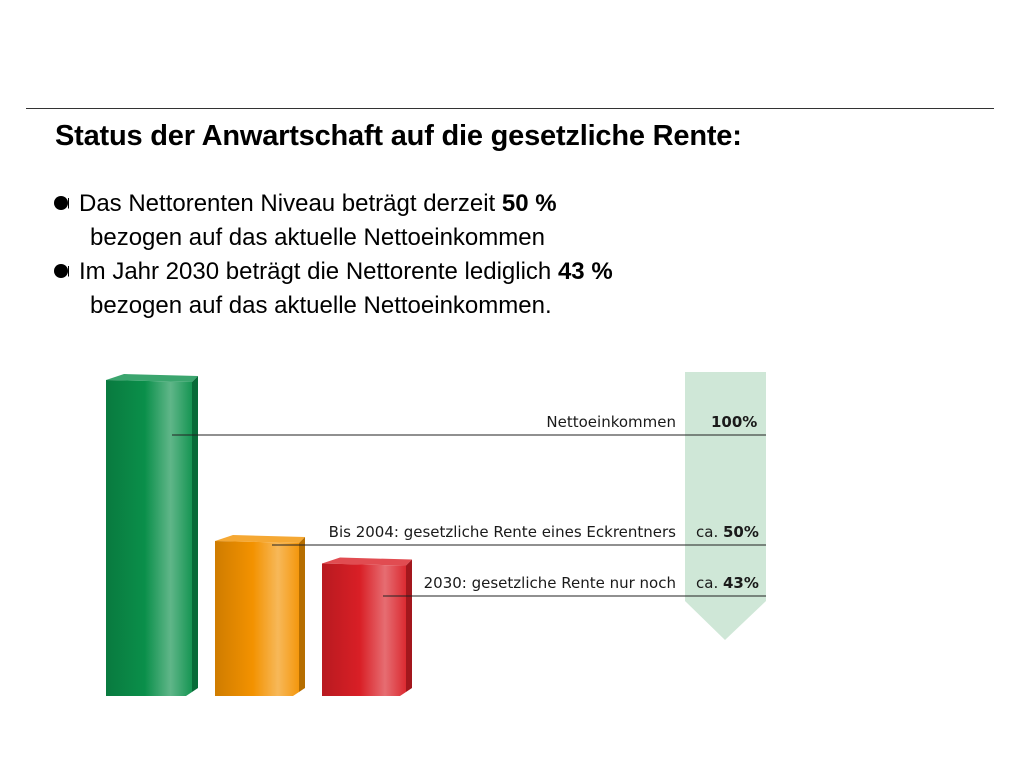  I want to click on value-label-1: 100%, so click(734, 422).